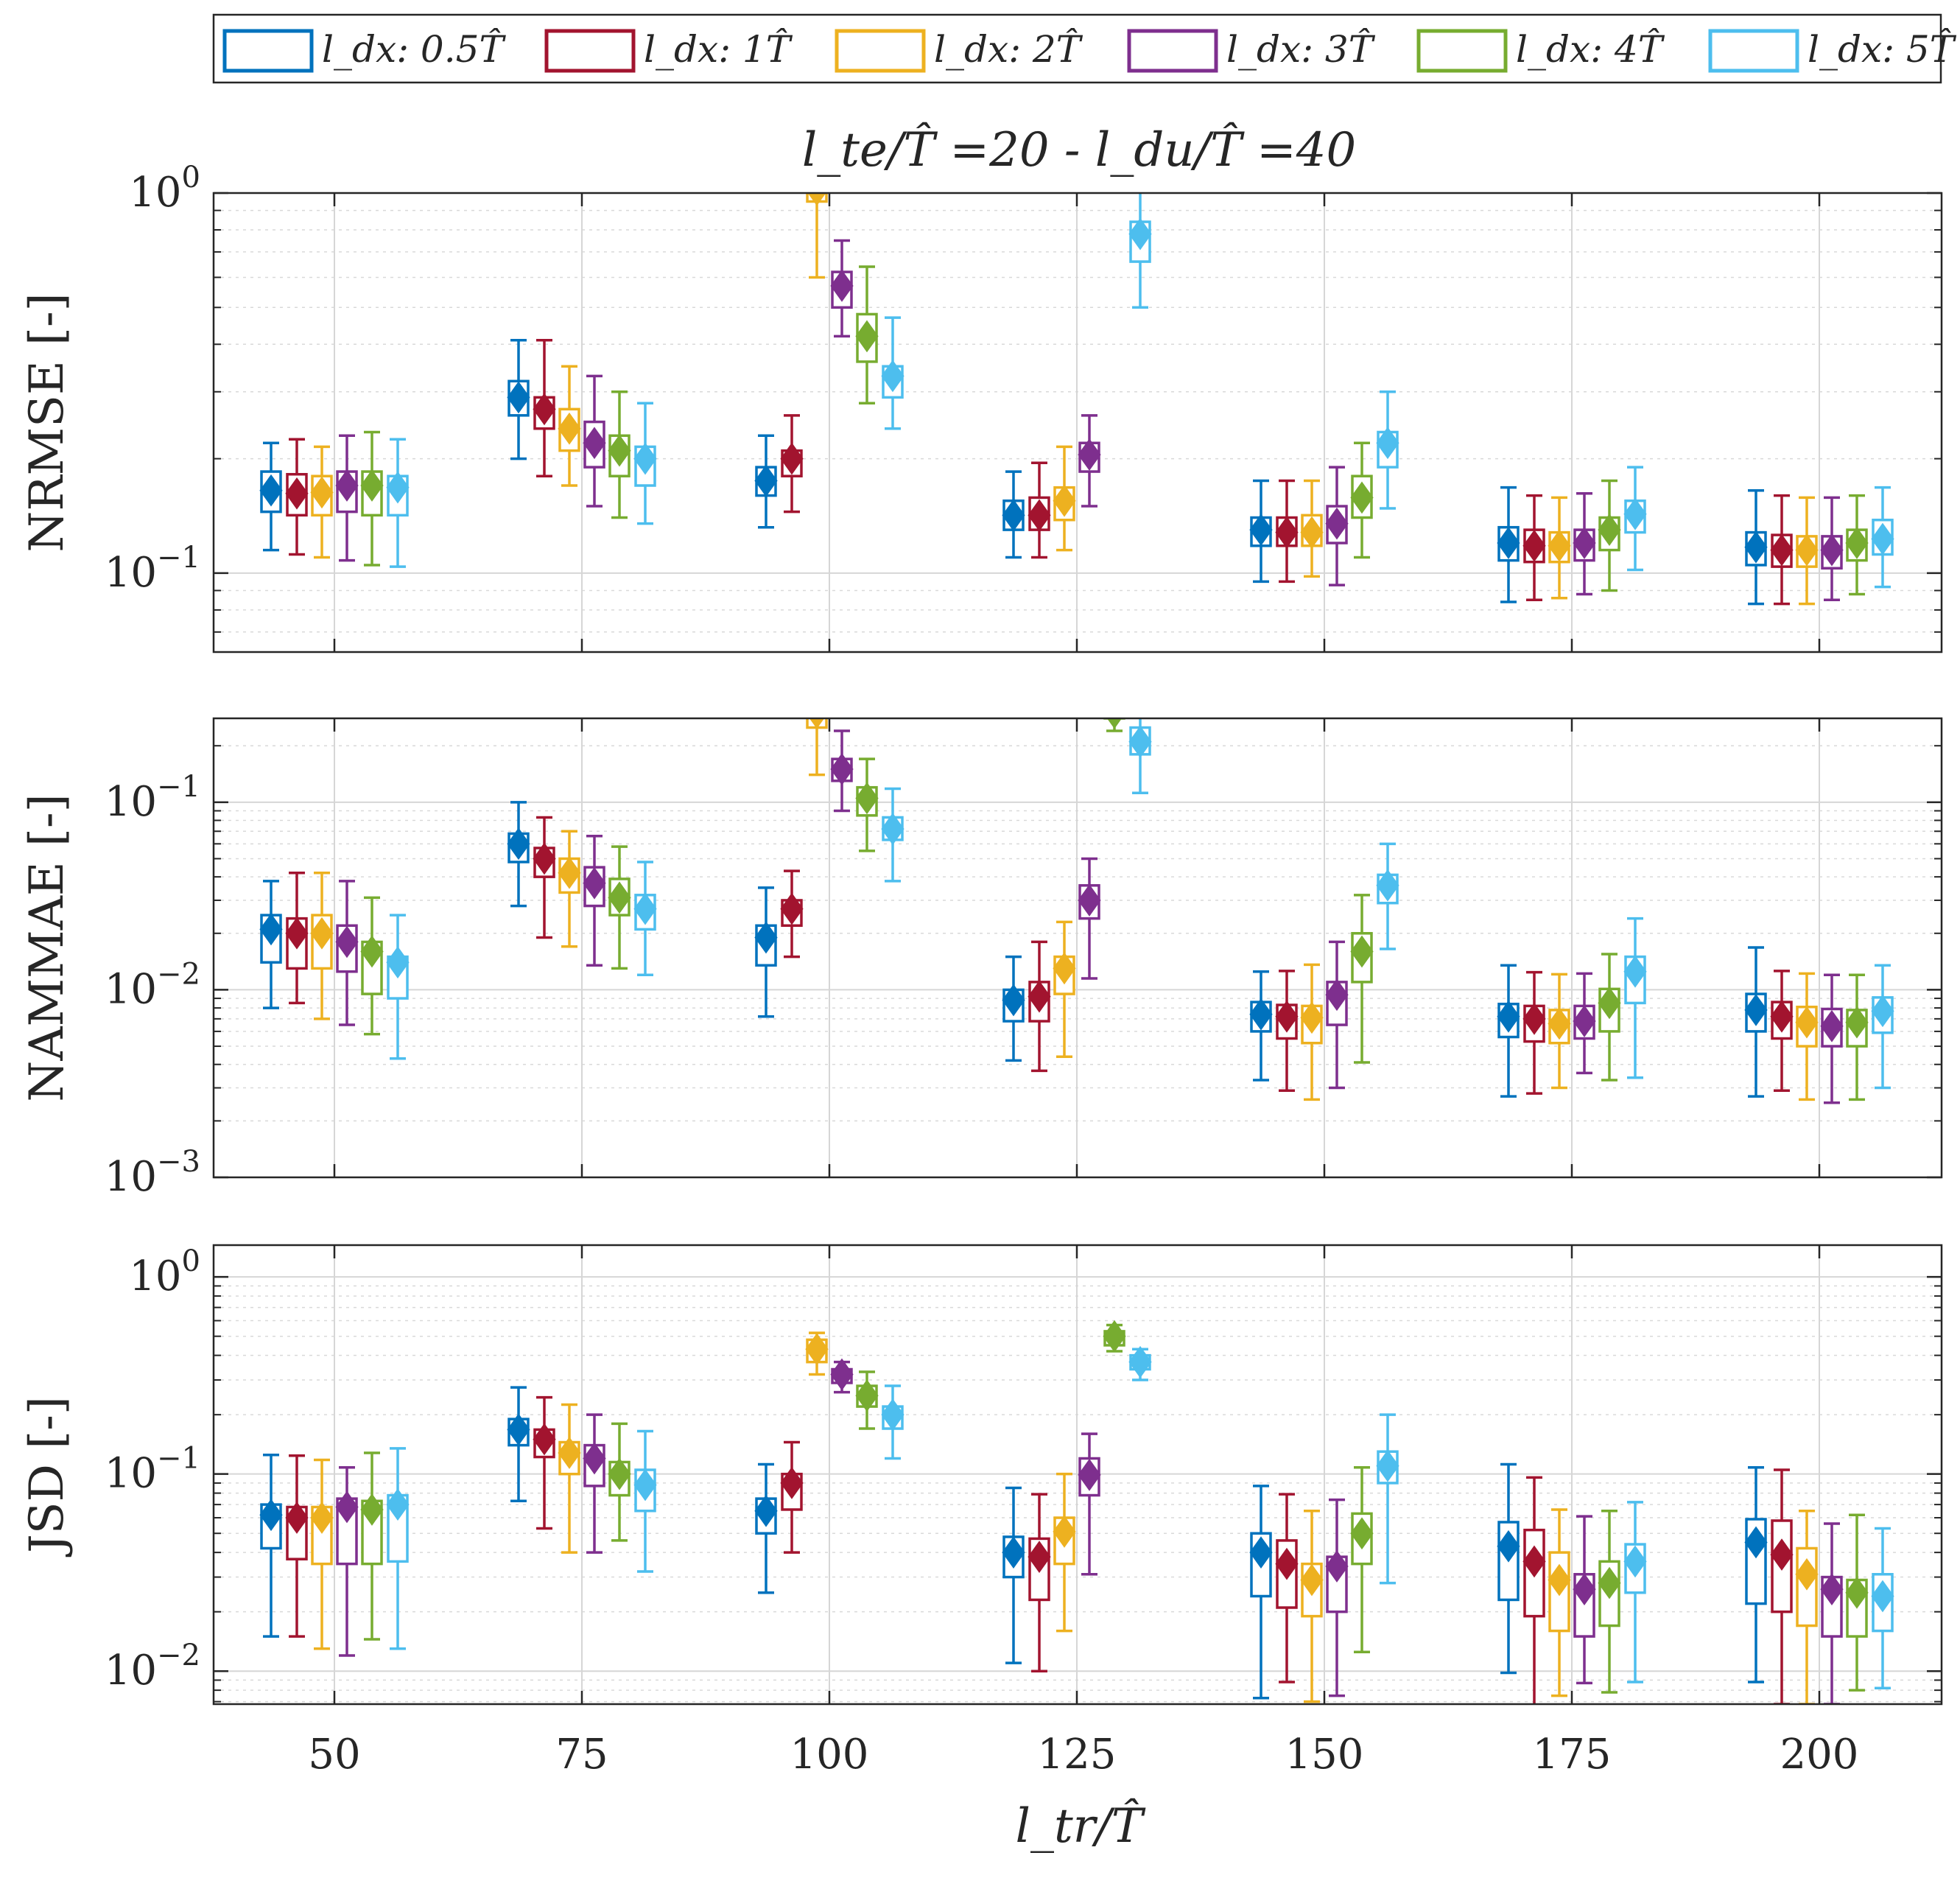  What do you see at coordinates (47, 1477) in the screenshot?
I see `y-axis-label: JSD [-]` at bounding box center [47, 1477].